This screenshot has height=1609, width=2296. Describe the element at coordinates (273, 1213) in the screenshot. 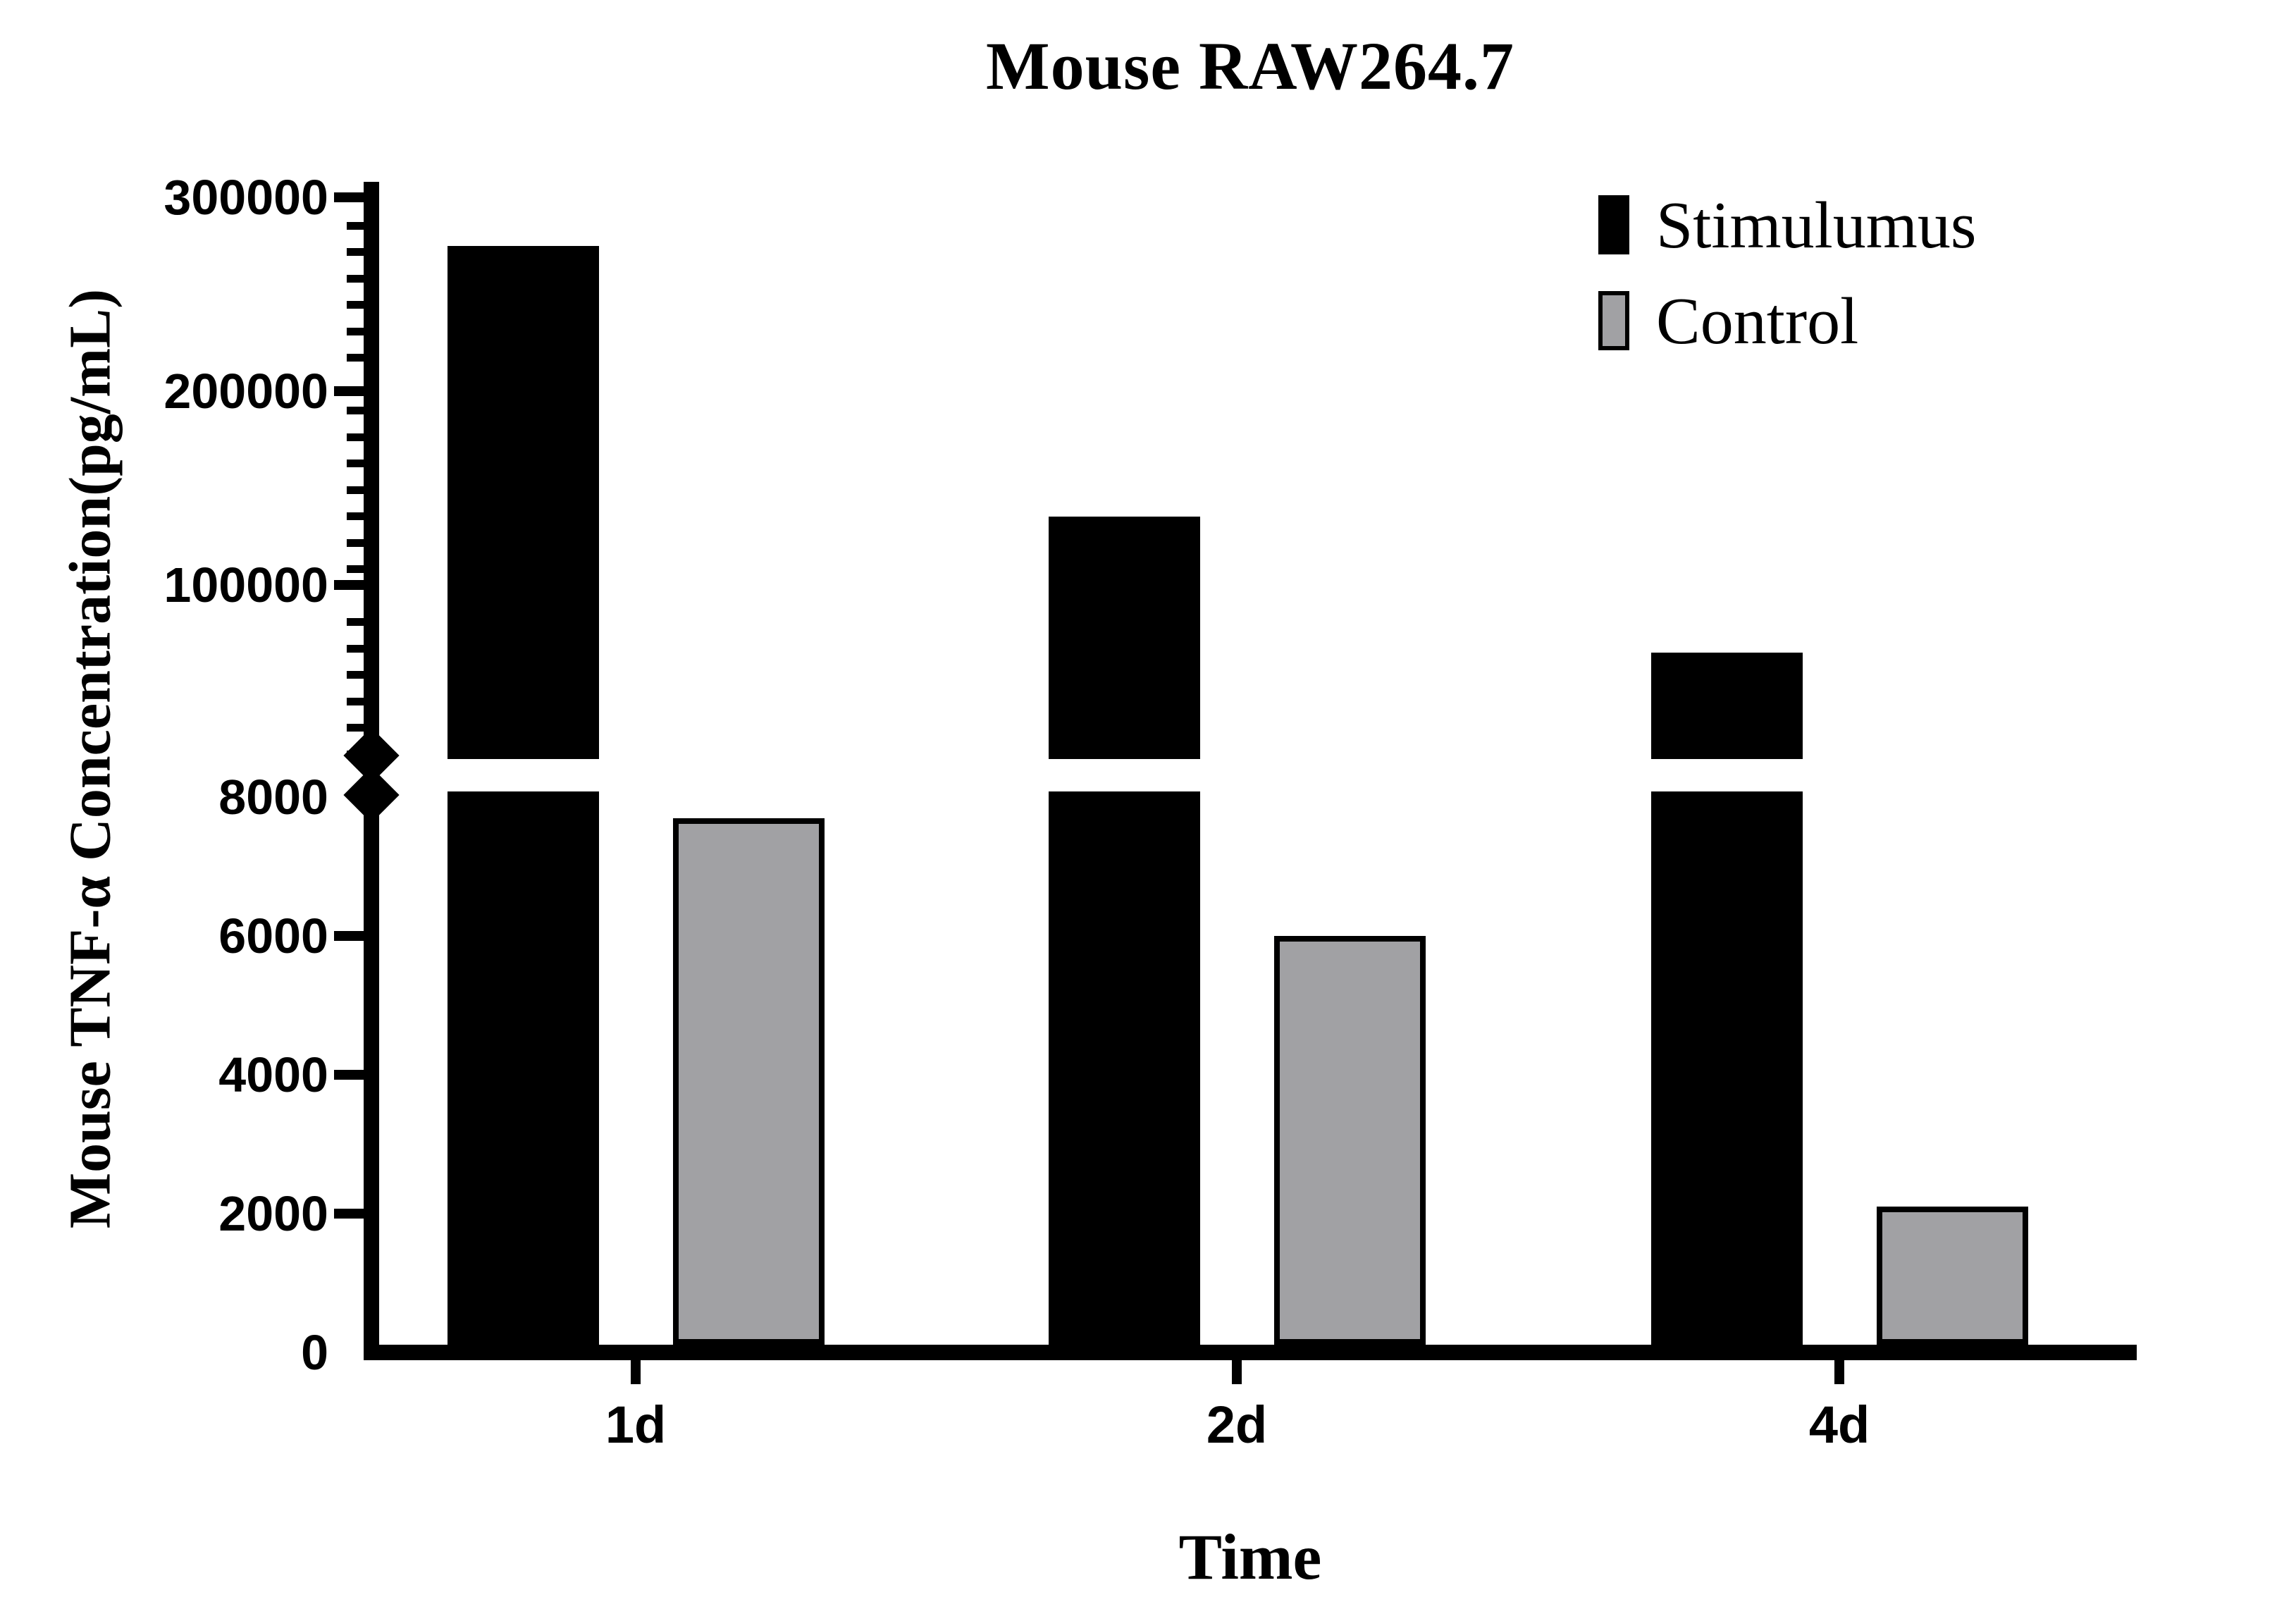

I see `y-tick-label: 2000` at that location.